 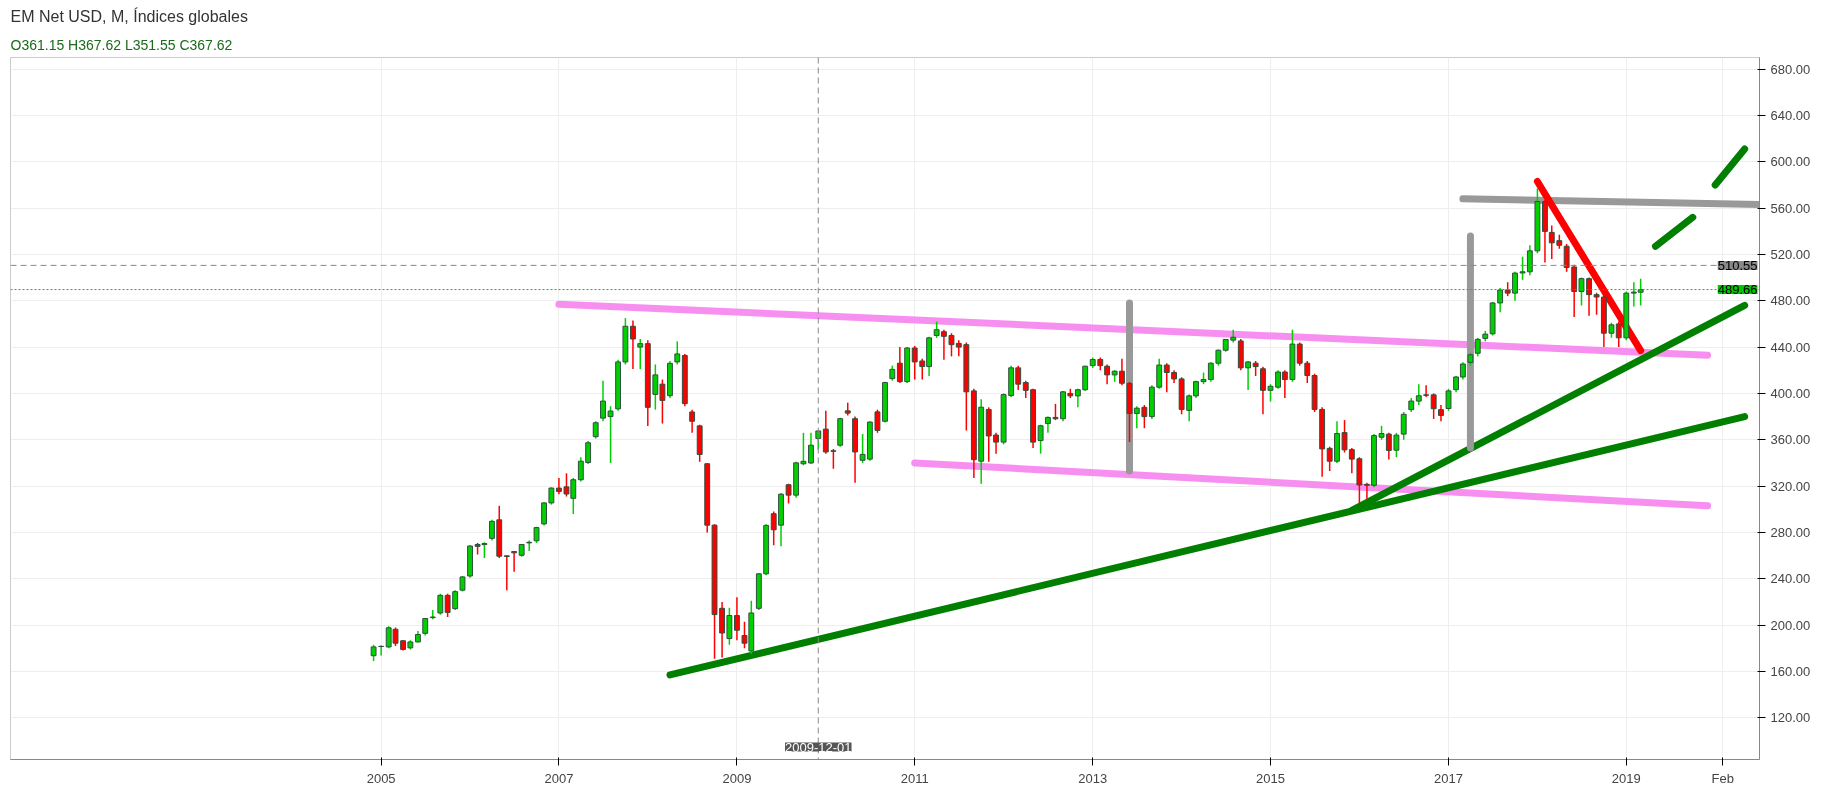 What do you see at coordinates (1790, 301) in the screenshot?
I see `y-tick-label: 480.00` at bounding box center [1790, 301].